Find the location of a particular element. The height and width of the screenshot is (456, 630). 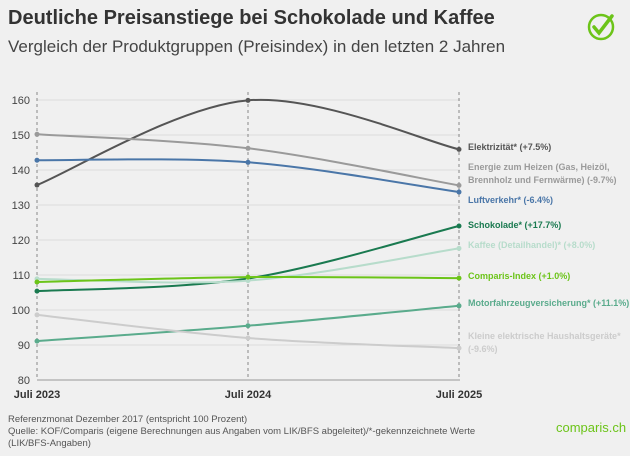

series-label: Kleine elektrische Haushaltsgeräte* is located at coordinates (544, 336).